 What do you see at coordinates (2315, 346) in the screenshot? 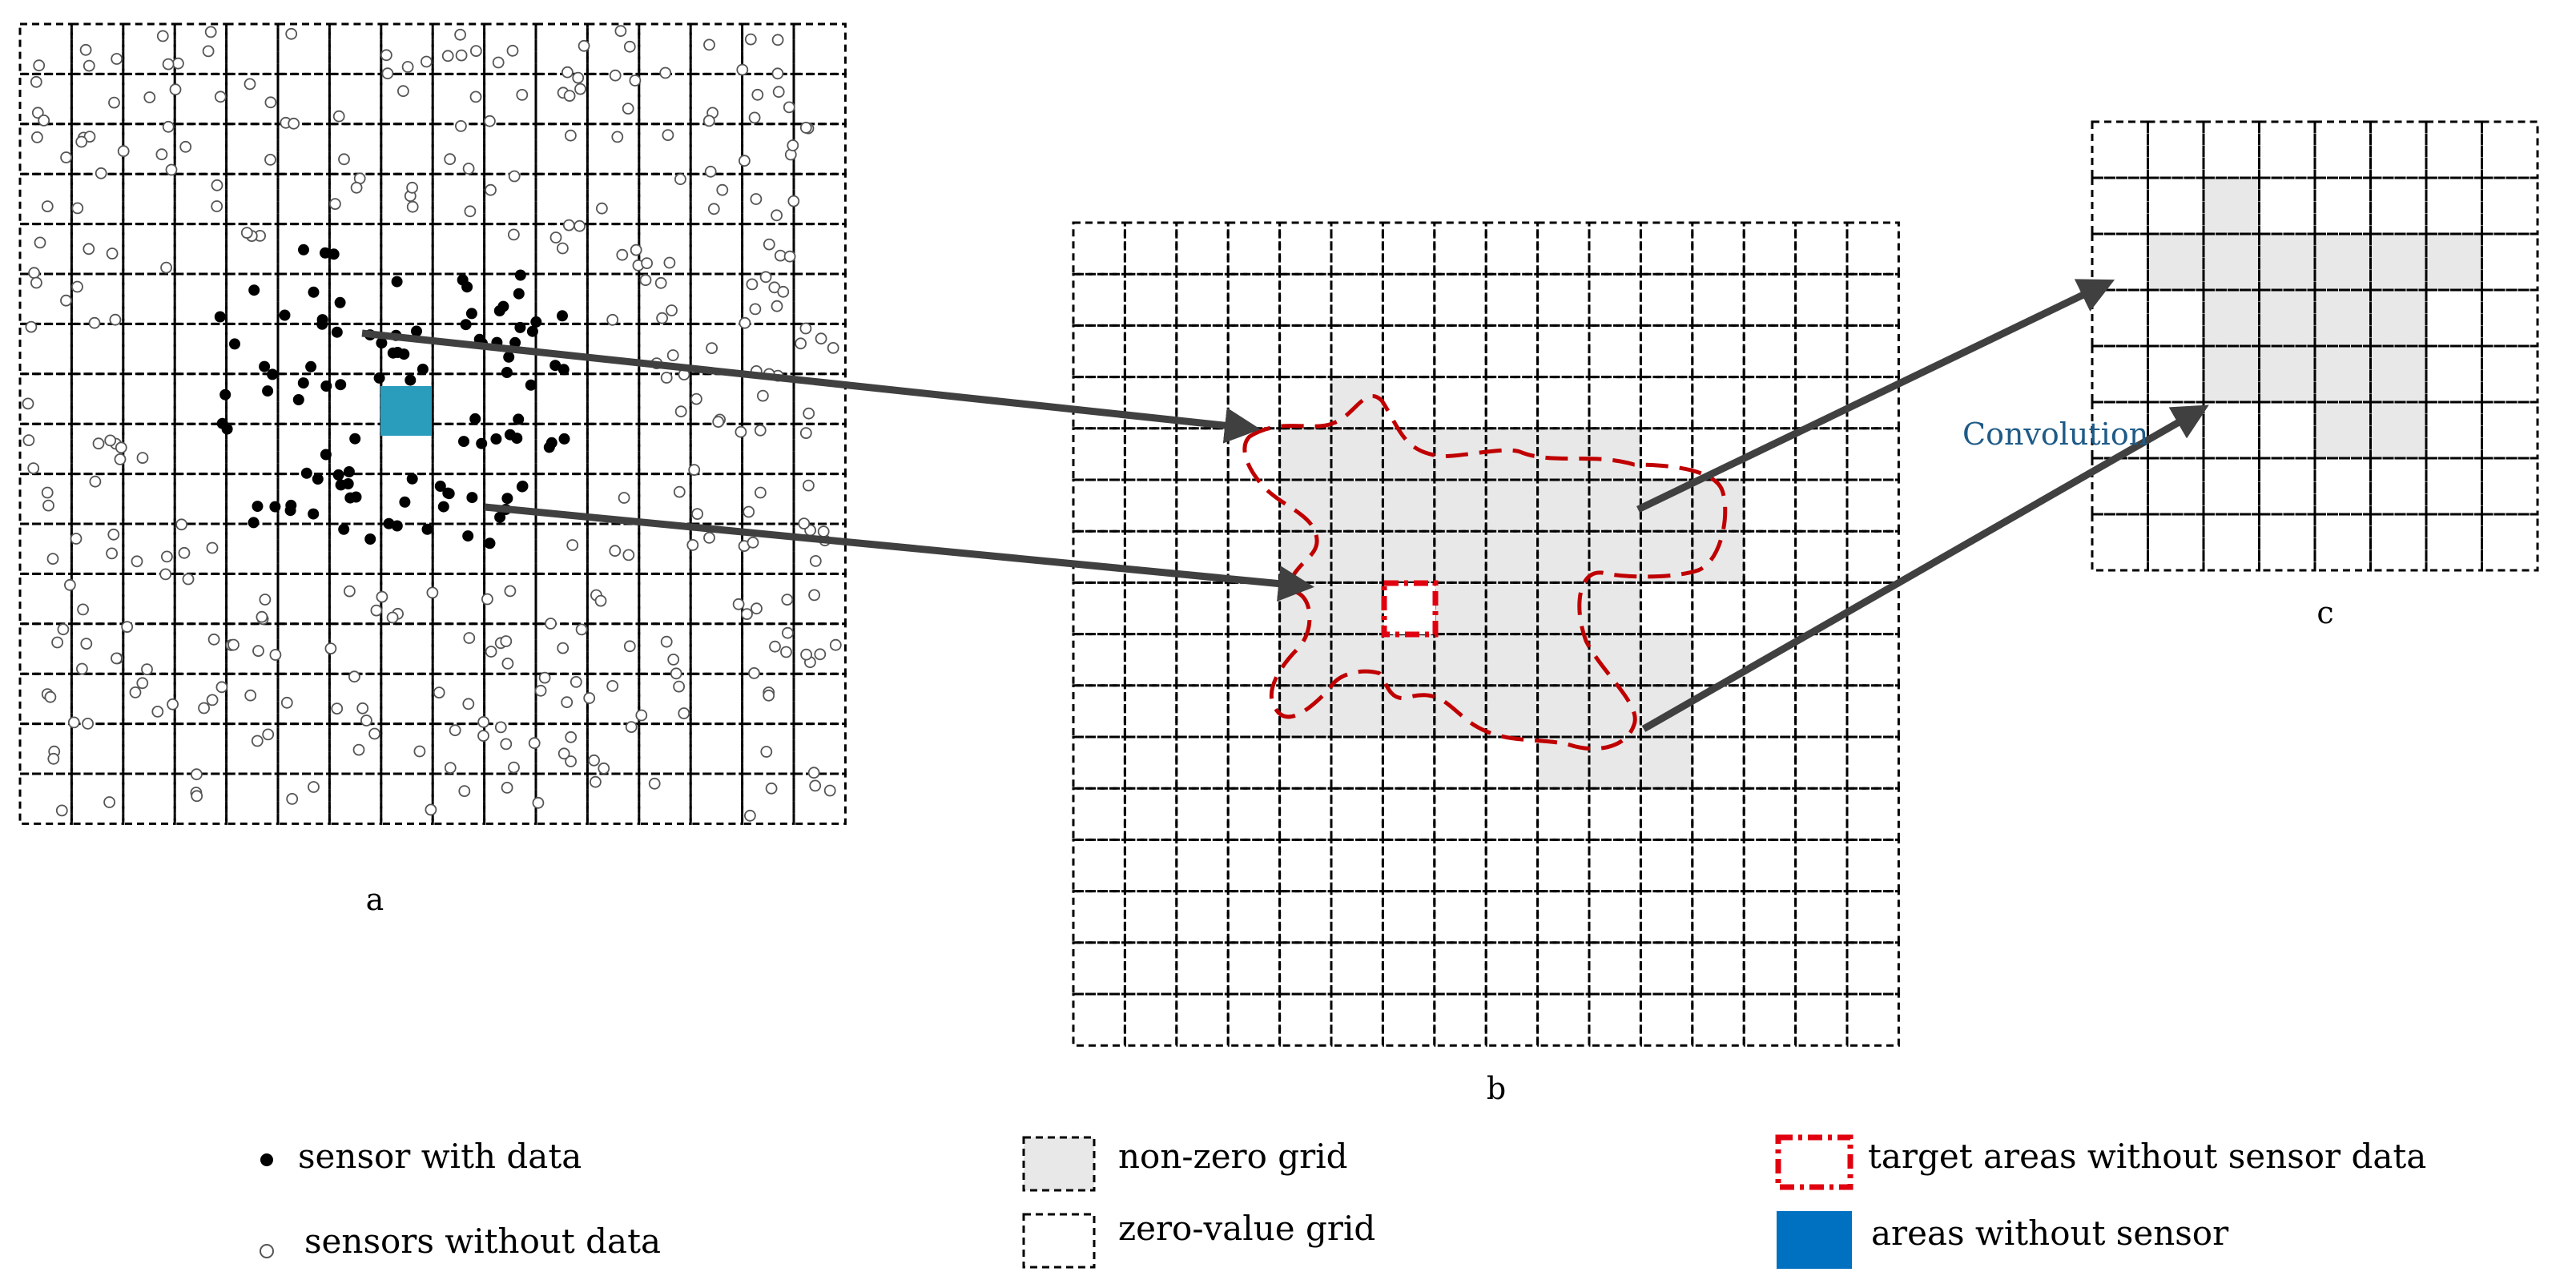
I see `panel-c-grid` at bounding box center [2315, 346].